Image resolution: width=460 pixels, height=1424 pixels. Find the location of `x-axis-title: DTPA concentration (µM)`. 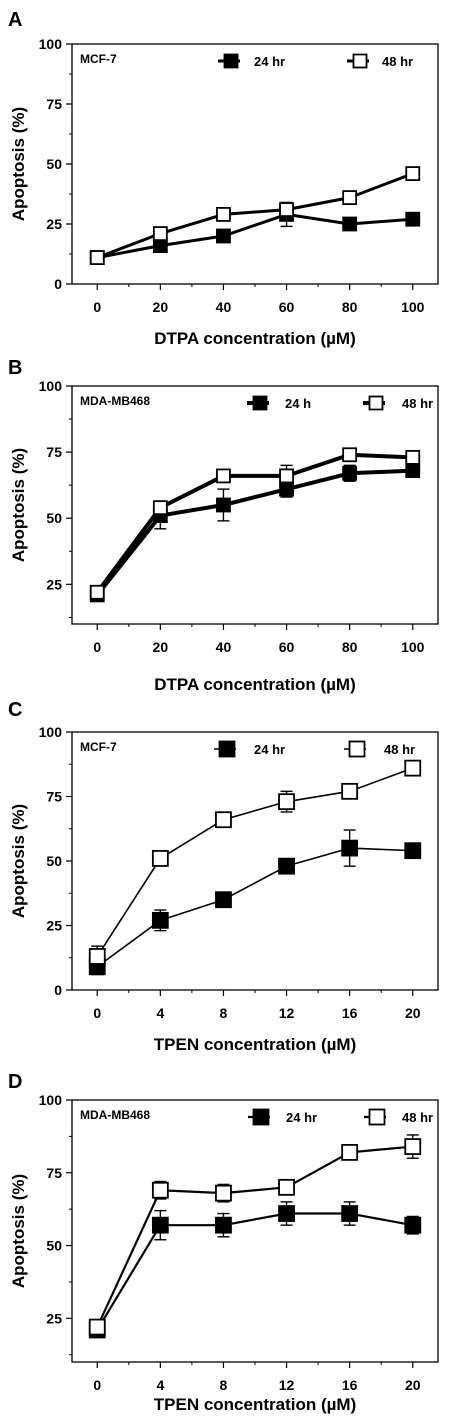

x-axis-title: DTPA concentration (µM) is located at coordinates (255, 684).